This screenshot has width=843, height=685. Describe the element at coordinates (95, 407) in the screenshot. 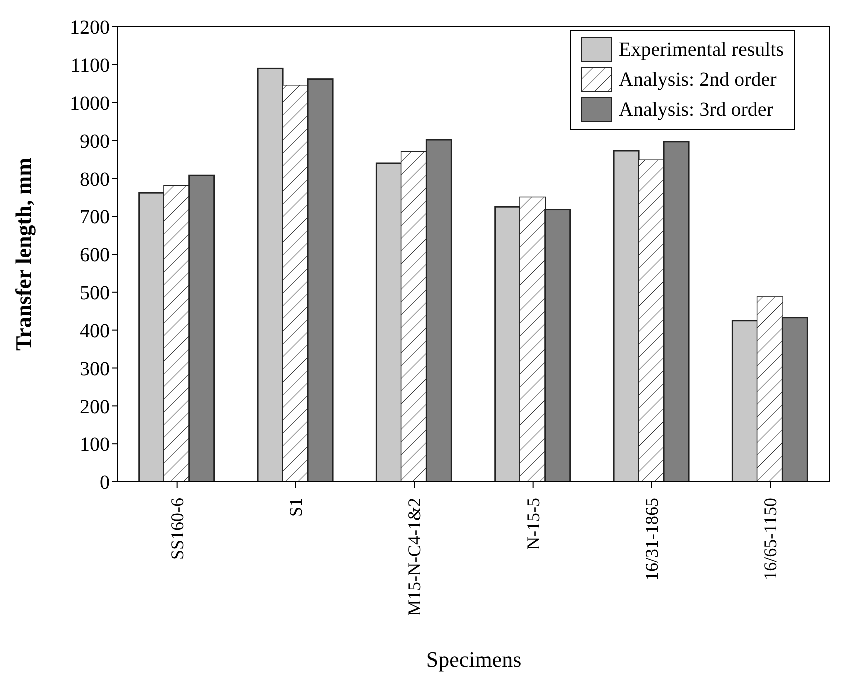

I see `y-tick-label: 200` at that location.